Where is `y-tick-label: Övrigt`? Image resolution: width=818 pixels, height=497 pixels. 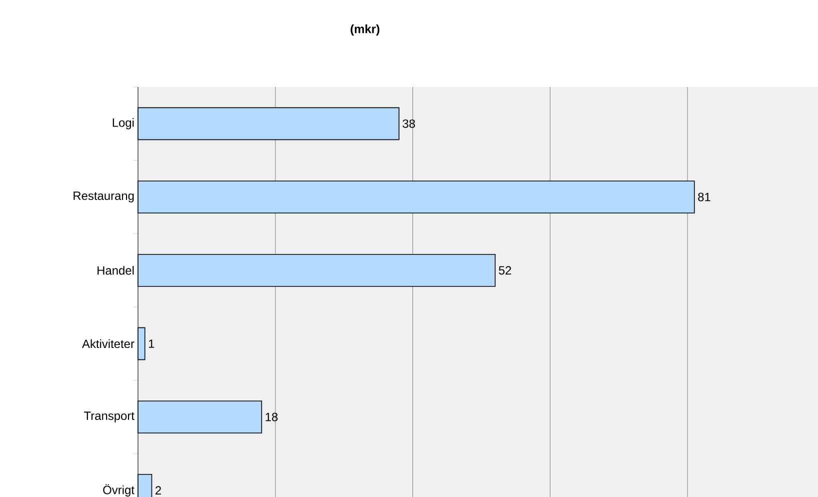 y-tick-label: Övrigt is located at coordinates (118, 490).